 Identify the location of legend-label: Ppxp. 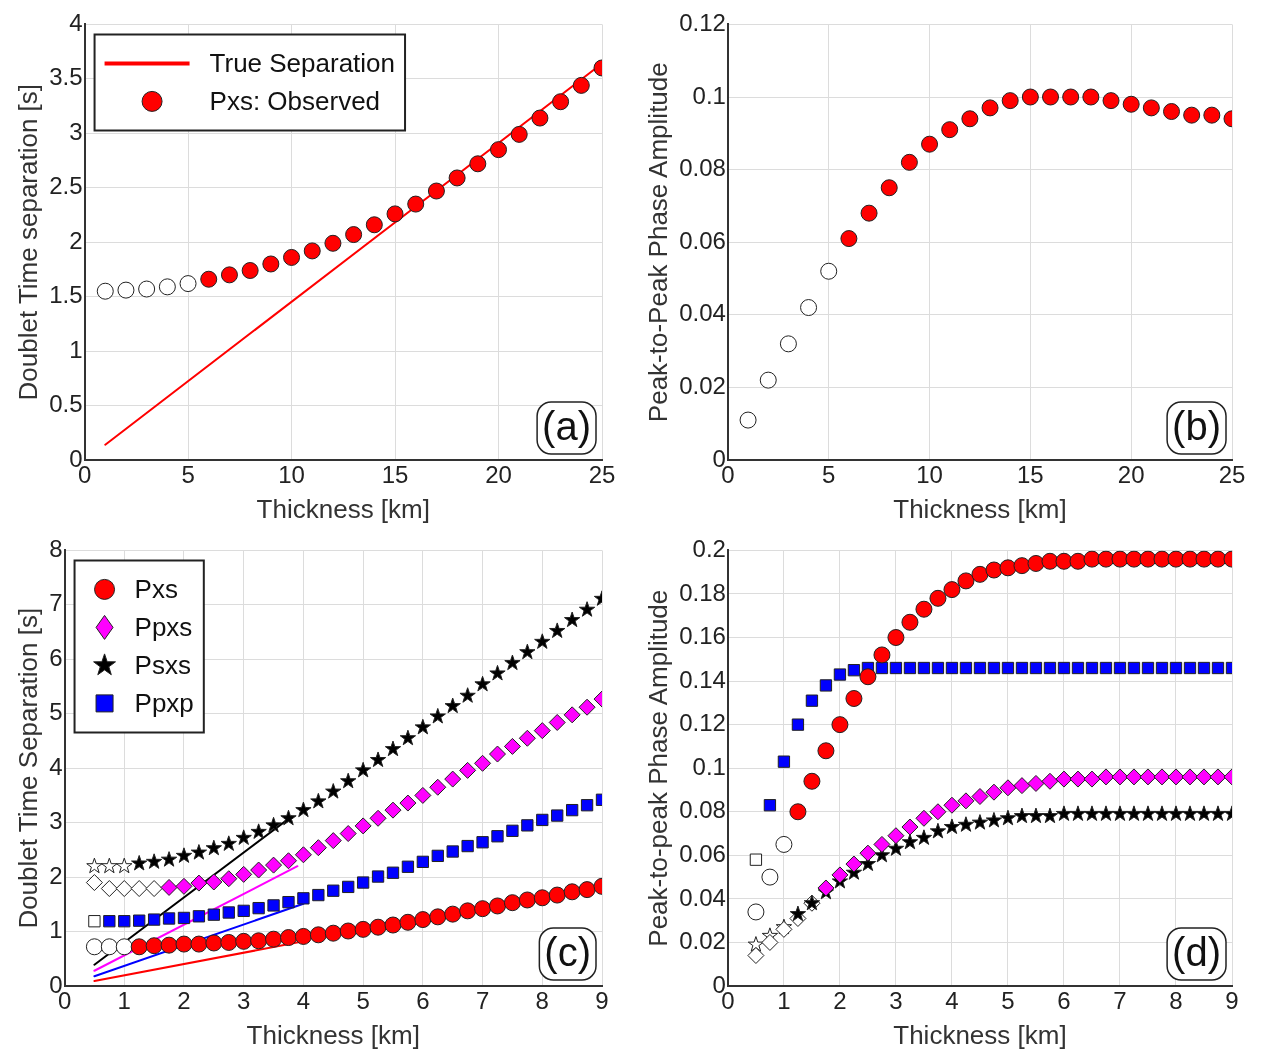
(164, 702).